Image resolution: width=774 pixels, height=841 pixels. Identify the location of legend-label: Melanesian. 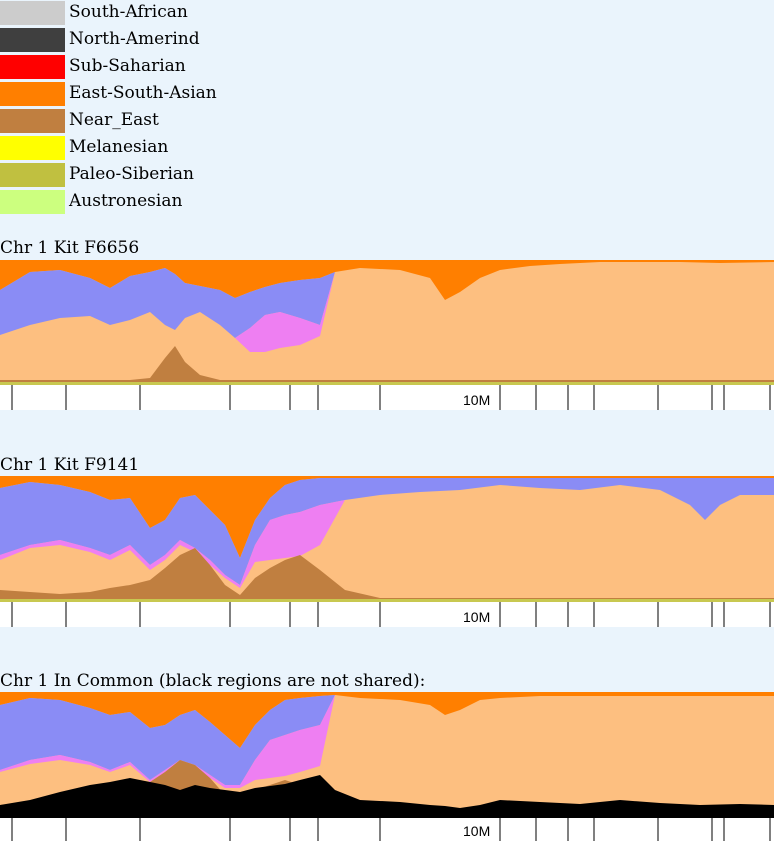
(119, 147).